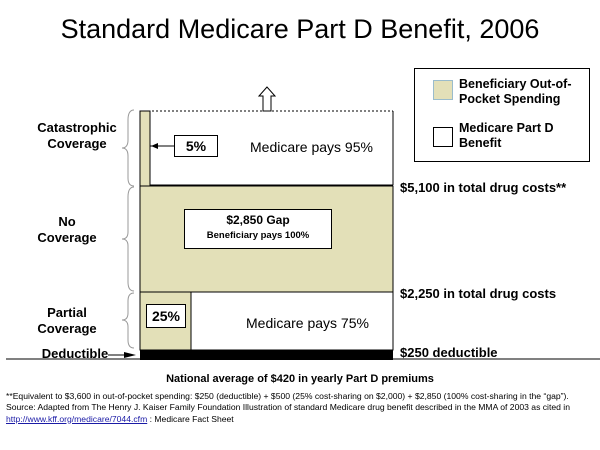 Image resolution: width=600 pixels, height=450 pixels. What do you see at coordinates (311, 147) in the screenshot?
I see `catastrophic-medicare-text: Medicare pays 95%` at bounding box center [311, 147].